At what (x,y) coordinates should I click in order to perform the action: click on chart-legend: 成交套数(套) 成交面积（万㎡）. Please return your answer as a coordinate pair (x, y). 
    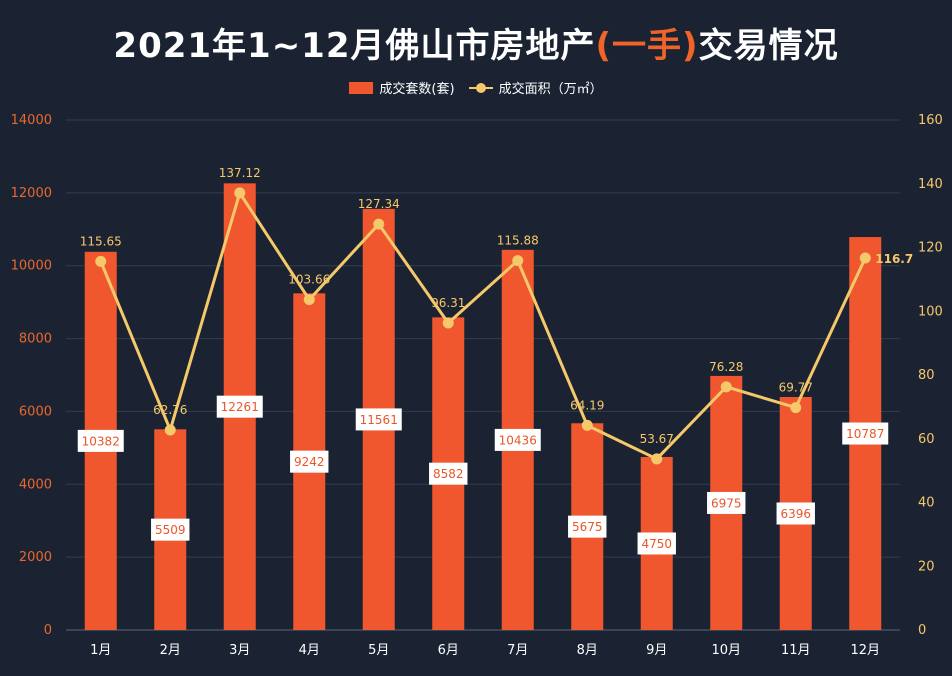
    Looking at the image, I should click on (476, 87).